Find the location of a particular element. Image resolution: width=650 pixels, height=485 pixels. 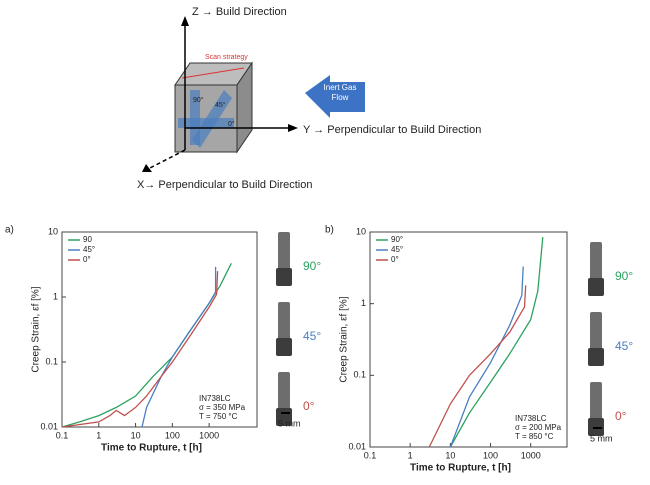

gas-flow-label: Inert Gas Flow is located at coordinates (340, 92).